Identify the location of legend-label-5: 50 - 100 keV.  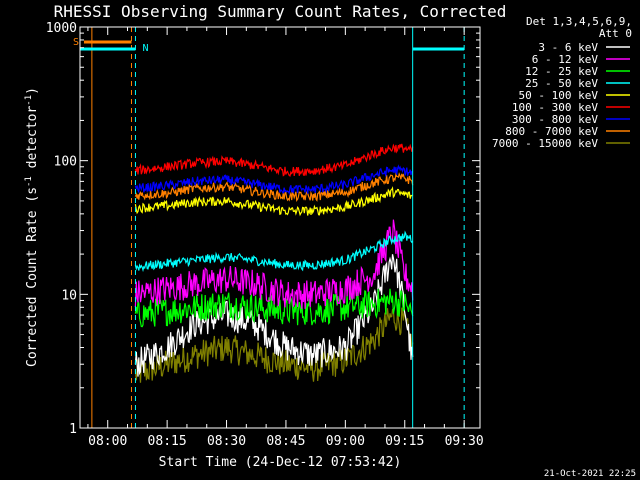
(559, 95).